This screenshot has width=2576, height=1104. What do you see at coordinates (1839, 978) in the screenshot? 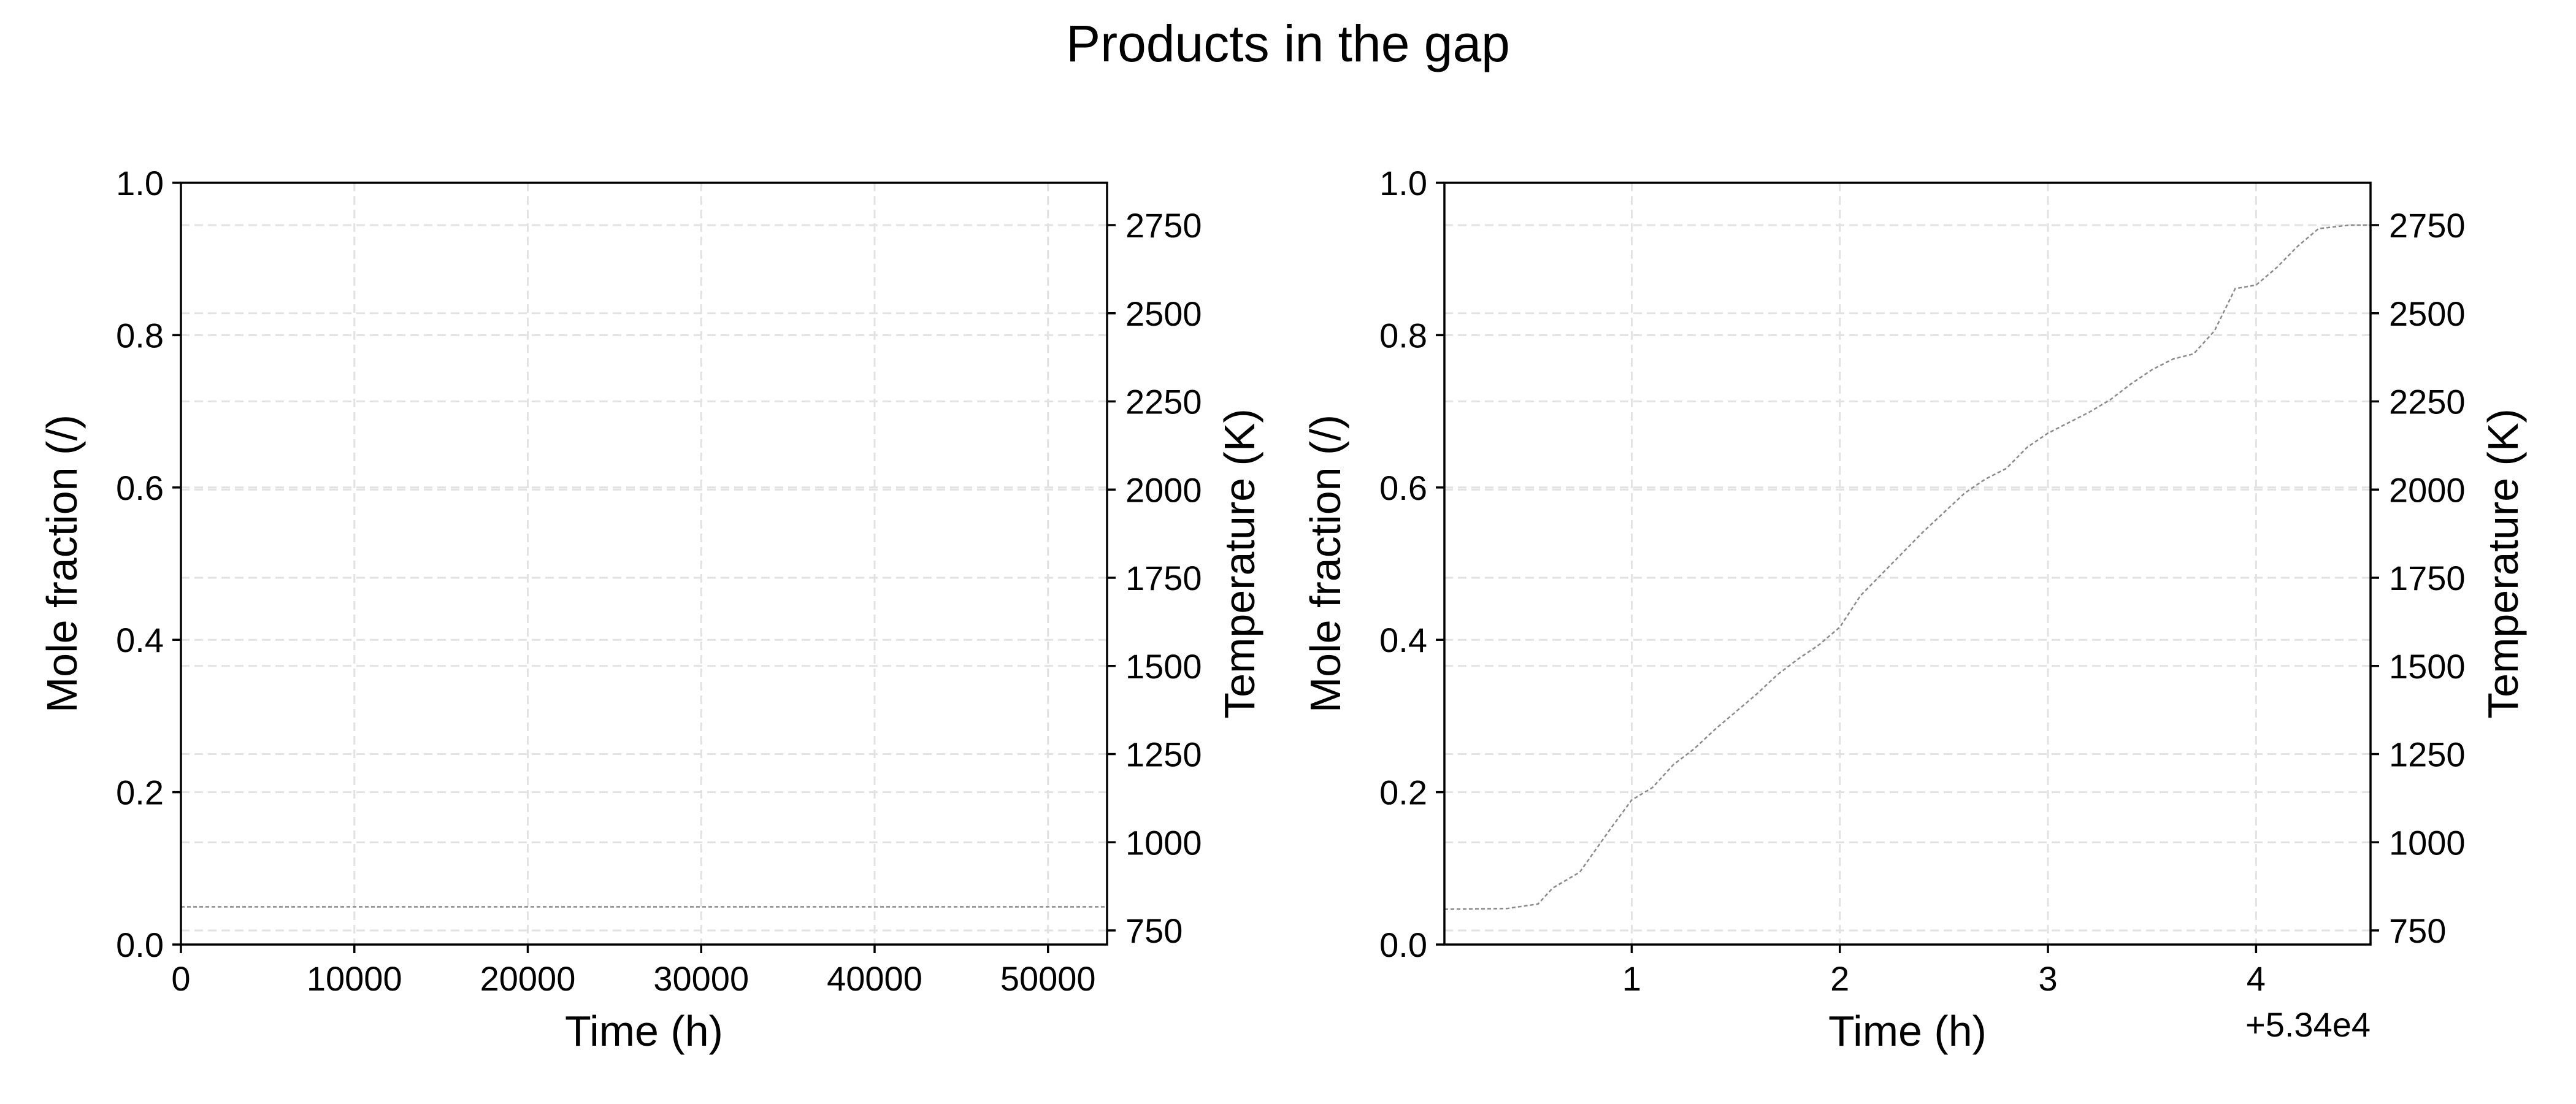
I see `x-tick-label: 2` at bounding box center [1839, 978].